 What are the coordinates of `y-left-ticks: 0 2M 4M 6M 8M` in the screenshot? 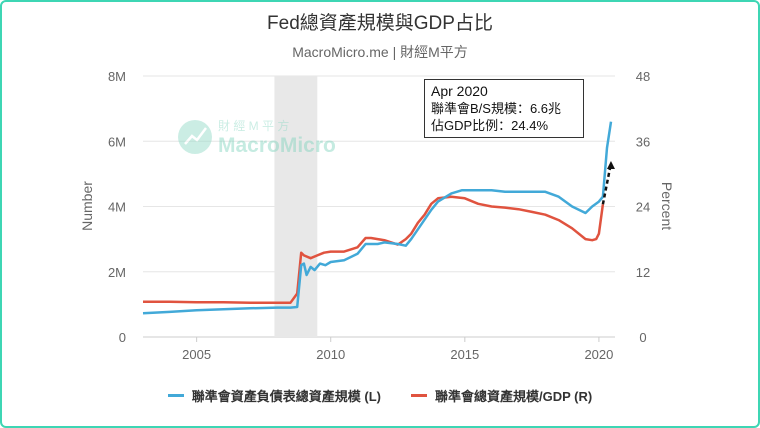 It's located at (117, 207).